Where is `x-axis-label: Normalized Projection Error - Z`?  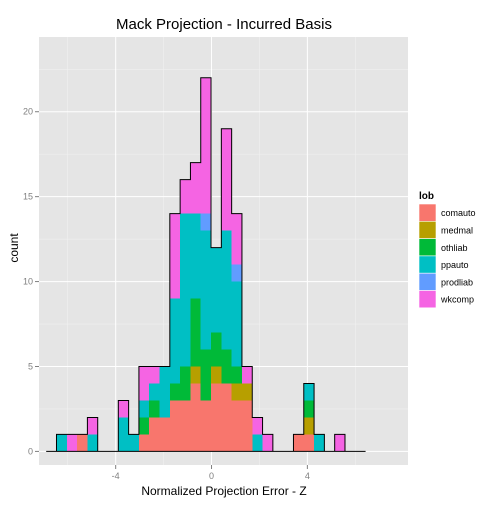 x-axis-label: Normalized Projection Error - Z is located at coordinates (223, 491).